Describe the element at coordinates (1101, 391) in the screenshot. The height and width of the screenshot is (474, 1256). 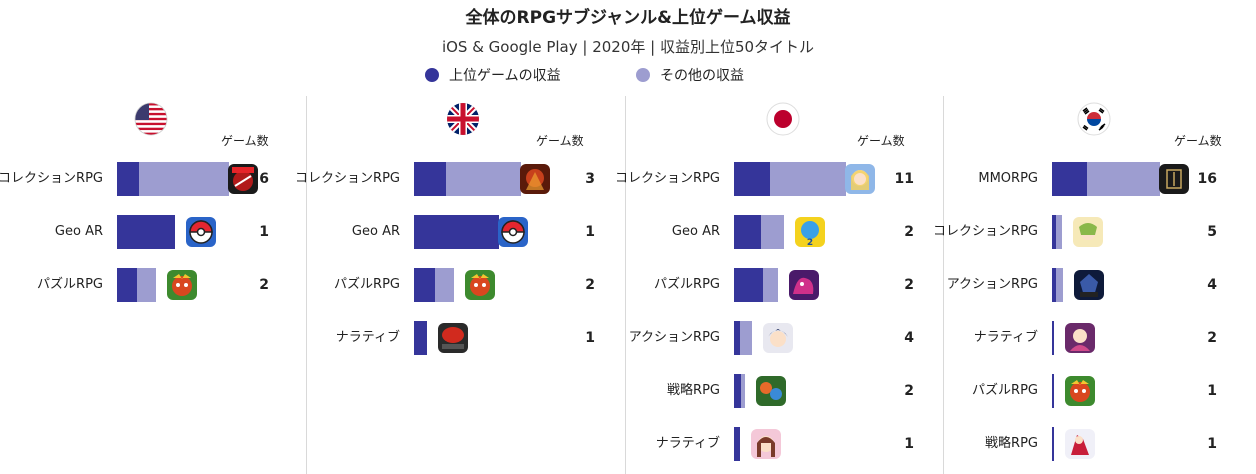
I see `category-row: パズルRPG 1` at that location.